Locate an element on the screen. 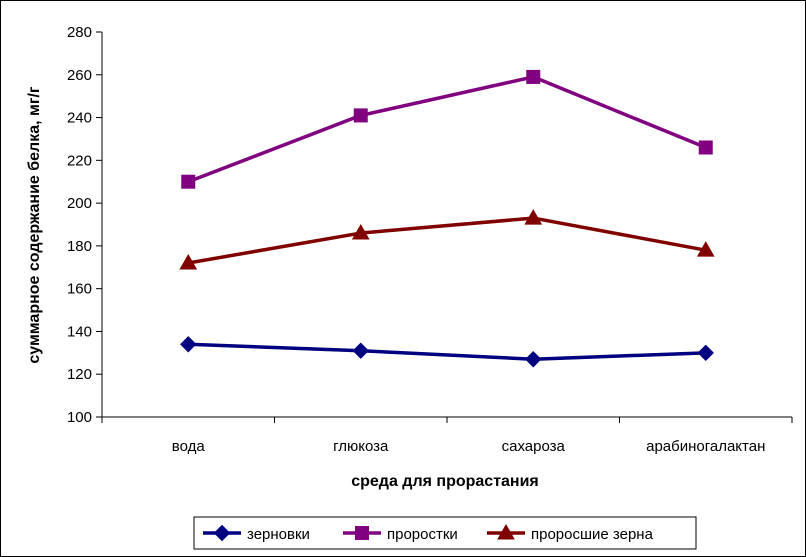  legend-item: зерновки is located at coordinates (256, 533).